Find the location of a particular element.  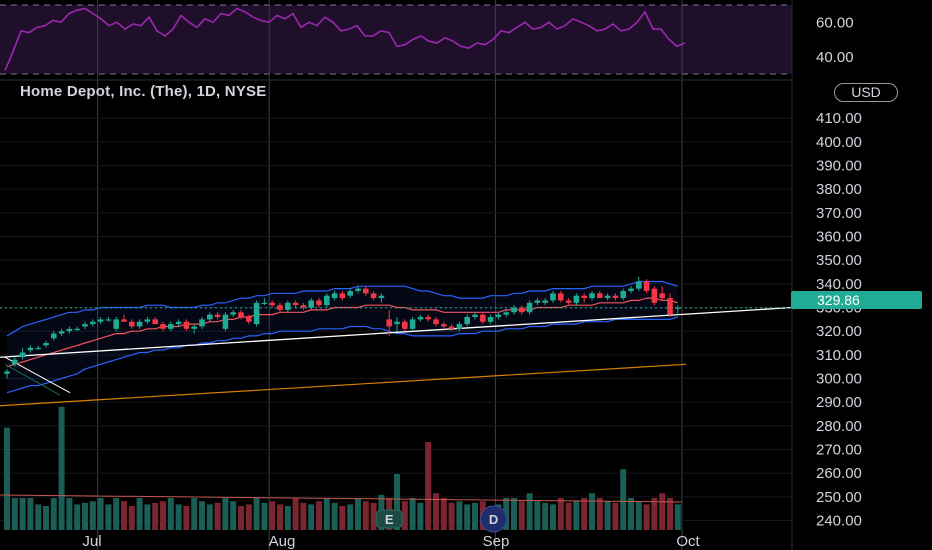

price-tick-label: 250.00 is located at coordinates (839, 497).